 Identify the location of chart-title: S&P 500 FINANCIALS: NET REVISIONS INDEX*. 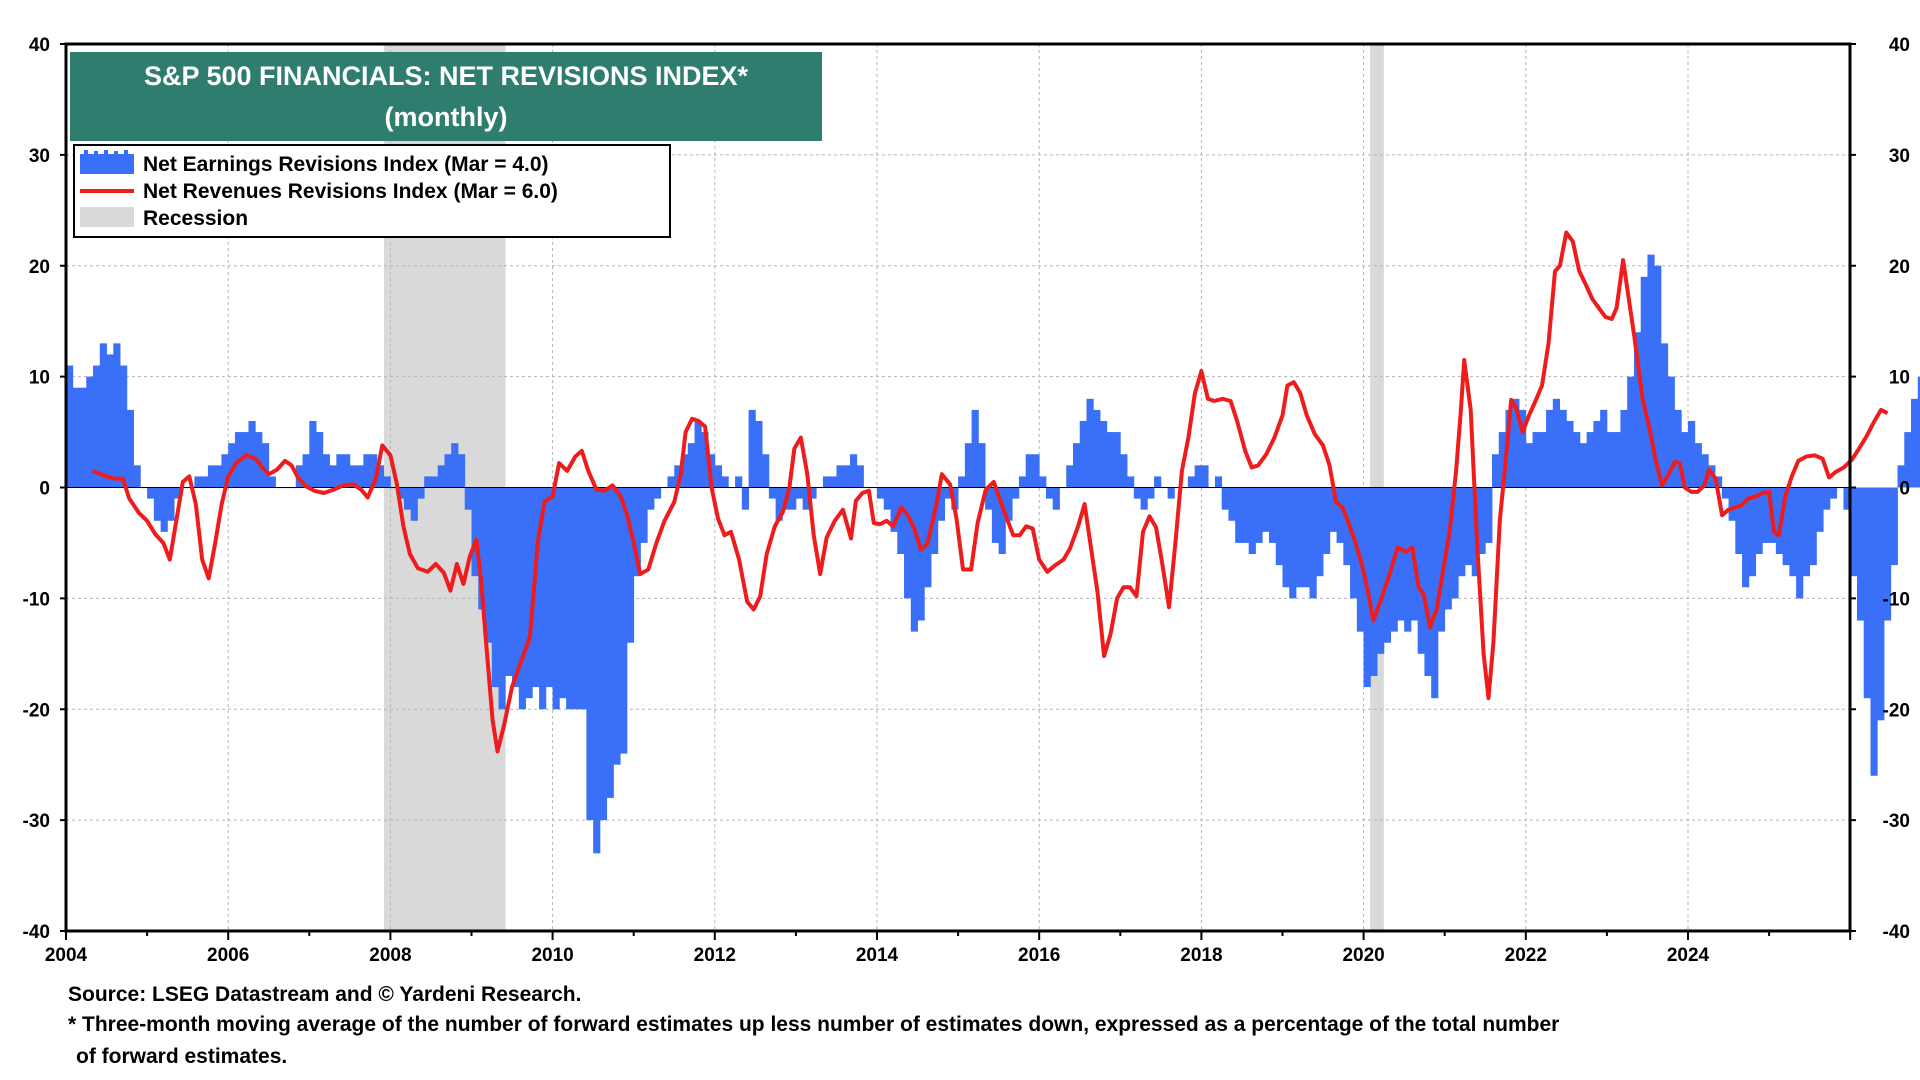
(446, 76).